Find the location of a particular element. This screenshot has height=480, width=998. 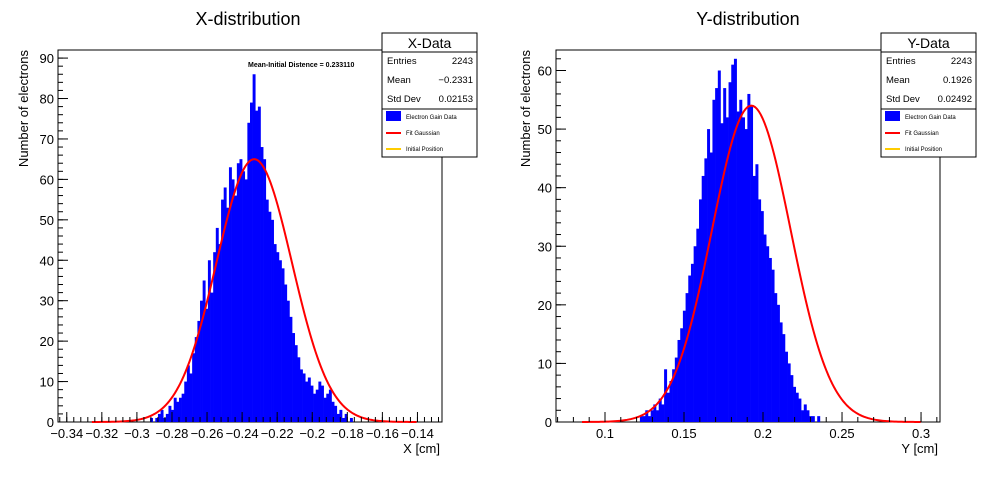

x-y-tick-label: 90 is located at coordinates (47, 58).